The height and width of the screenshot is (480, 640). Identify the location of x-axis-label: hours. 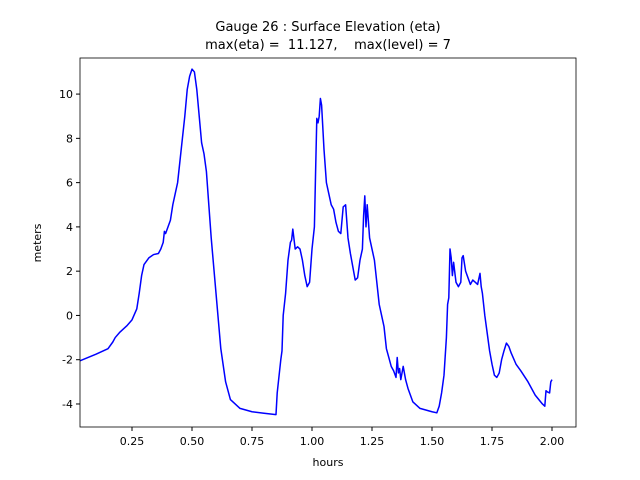
(328, 462).